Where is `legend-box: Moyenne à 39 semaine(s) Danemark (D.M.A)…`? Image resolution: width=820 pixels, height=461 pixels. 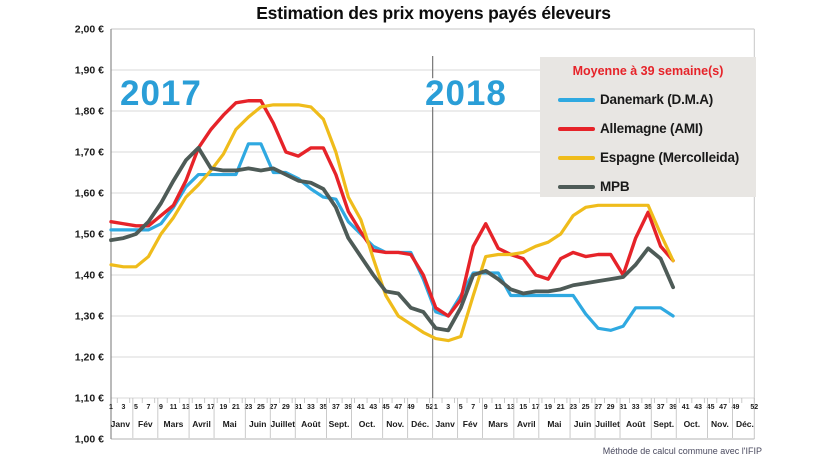
legend-box: Moyenne à 39 semaine(s) Danemark (D.M.A)… is located at coordinates (648, 127).